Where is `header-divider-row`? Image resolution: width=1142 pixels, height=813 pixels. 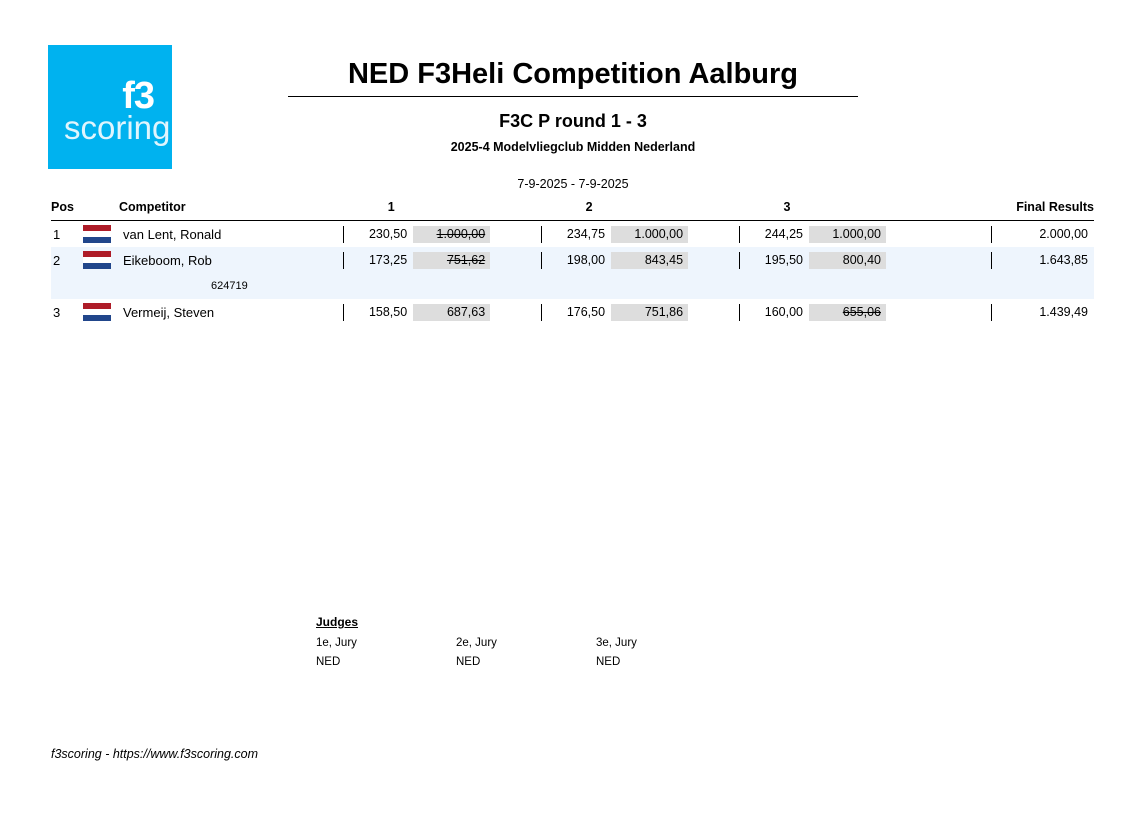 header-divider-row is located at coordinates (572, 220).